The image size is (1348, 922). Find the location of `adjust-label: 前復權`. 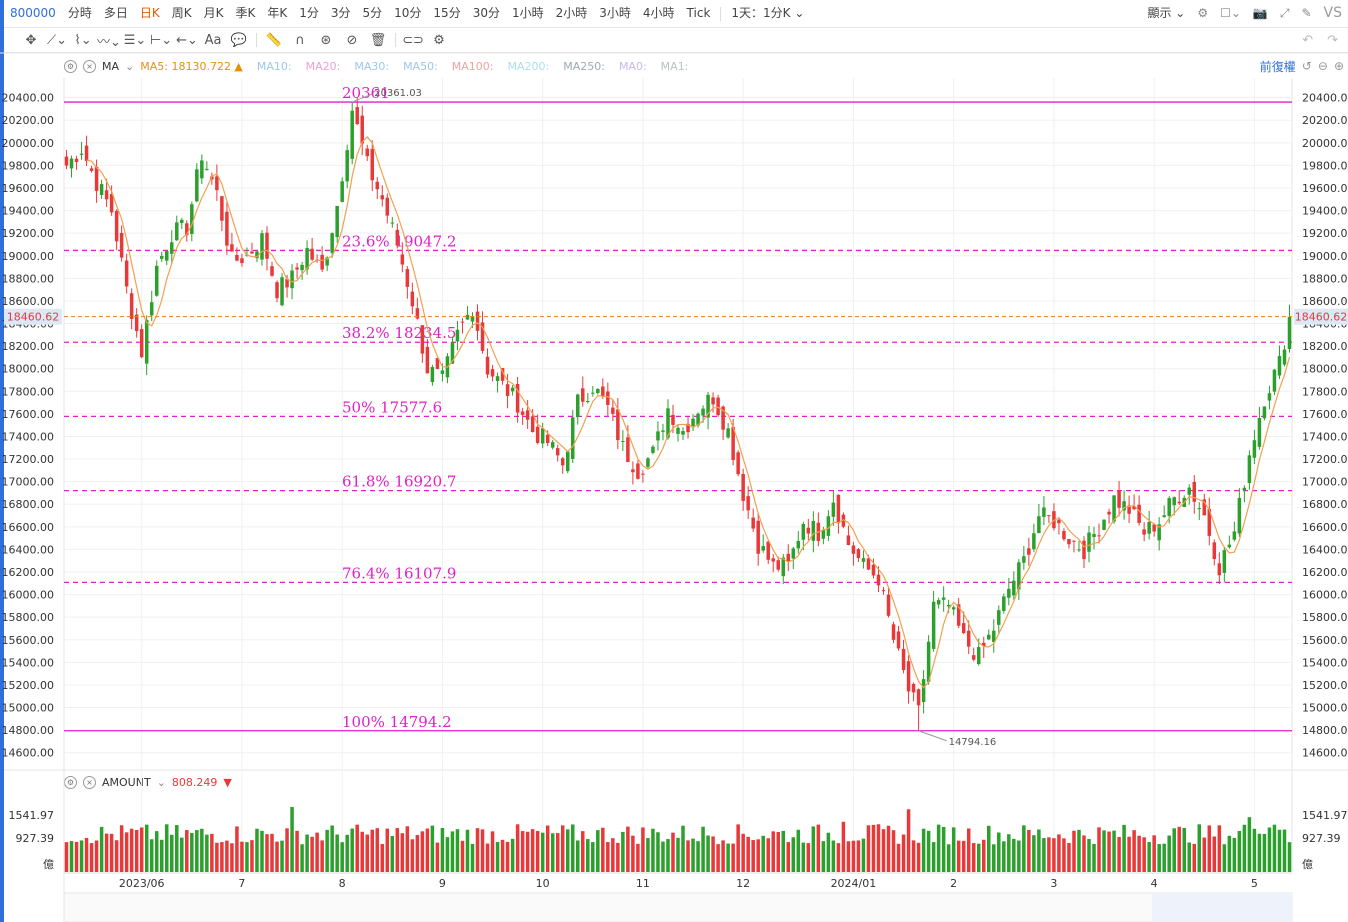

adjust-label: 前復權 is located at coordinates (1277, 66).